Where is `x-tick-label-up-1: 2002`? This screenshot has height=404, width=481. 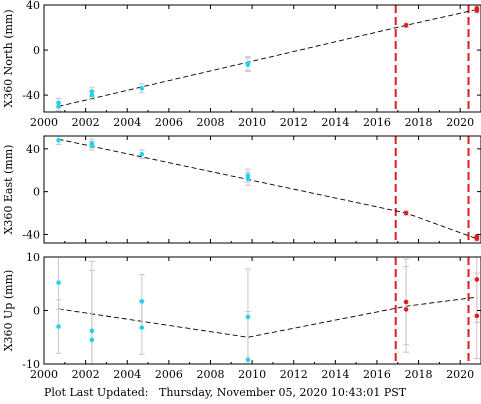
x-tick-label-up-1: 2002 is located at coordinates (86, 374).